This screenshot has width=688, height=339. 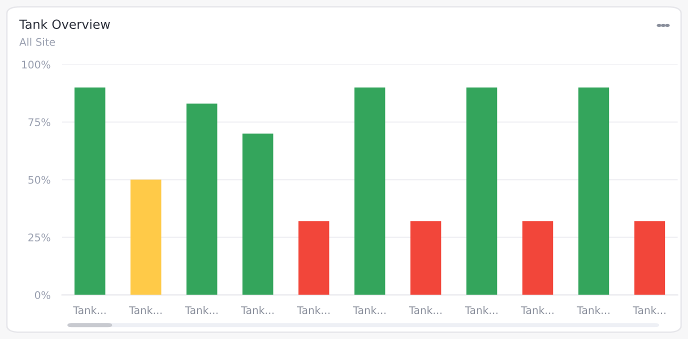 I want to click on y-tick-label: 75%, so click(x=39, y=122).